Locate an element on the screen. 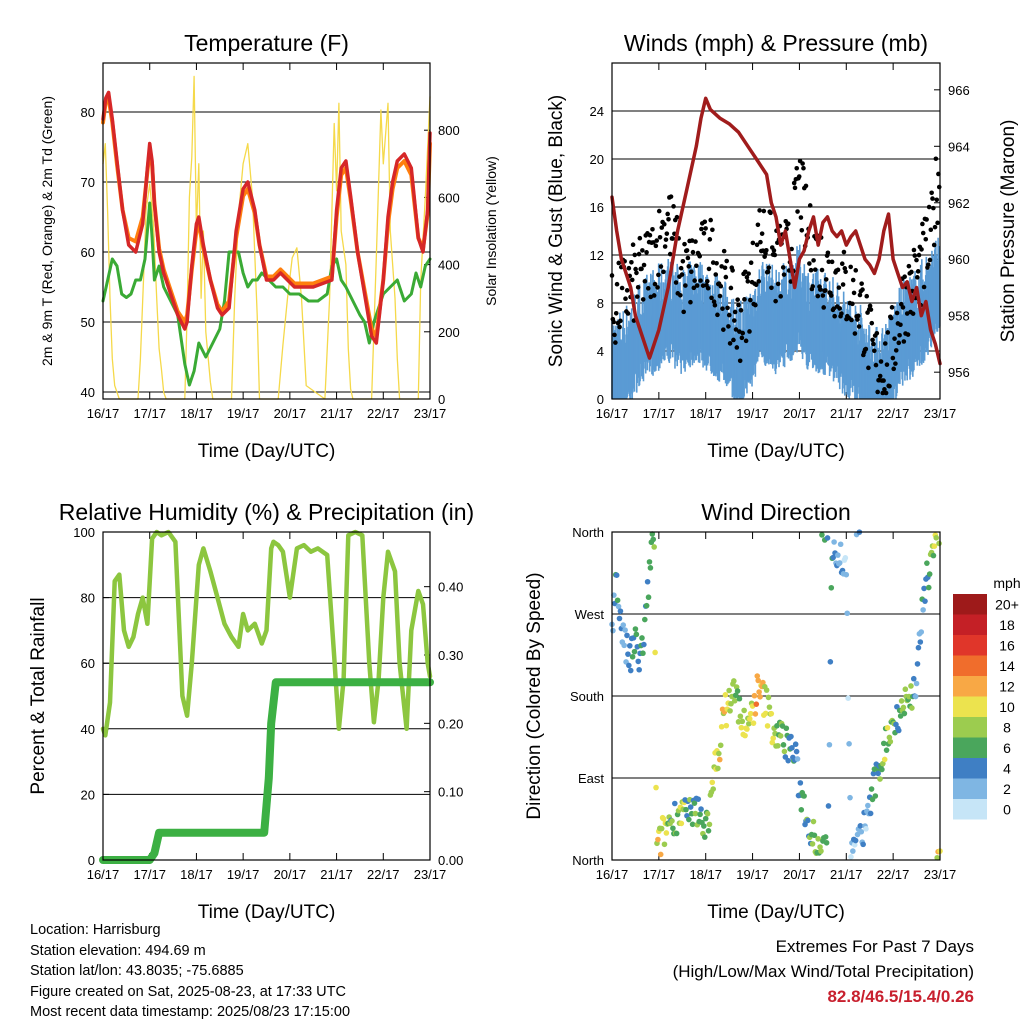  y-tick-label: 80 is located at coordinates (88, 112).